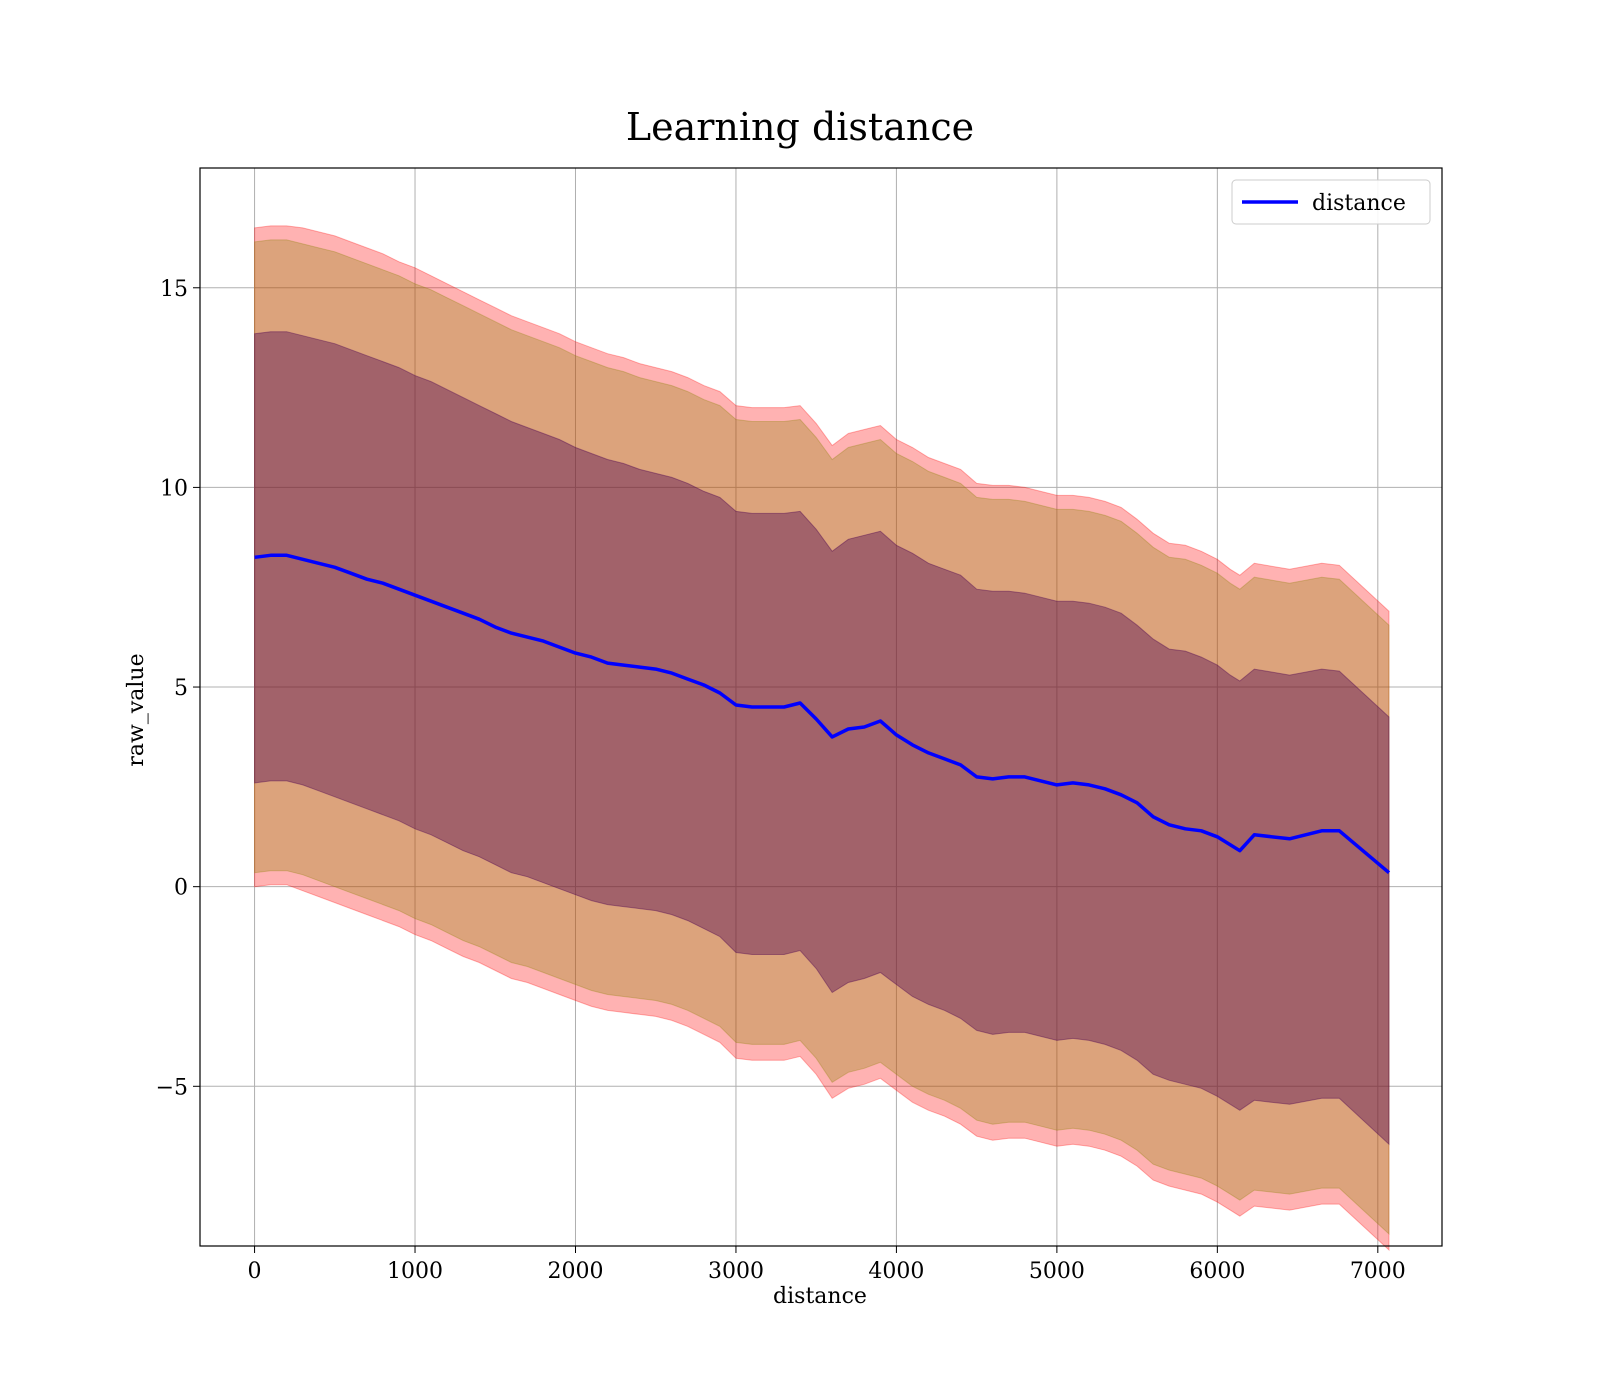 The width and height of the screenshot is (1600, 1400). Describe the element at coordinates (174, 488) in the screenshot. I see `y-tick-label: 10` at that location.